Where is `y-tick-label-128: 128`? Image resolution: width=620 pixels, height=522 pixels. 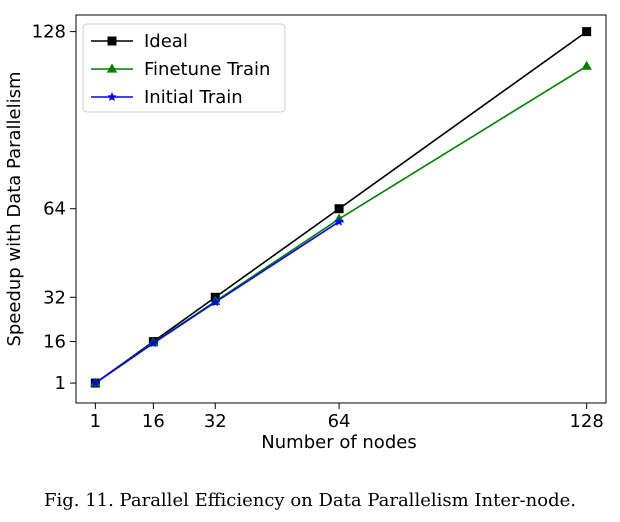 y-tick-label-128: 128 is located at coordinates (49, 32).